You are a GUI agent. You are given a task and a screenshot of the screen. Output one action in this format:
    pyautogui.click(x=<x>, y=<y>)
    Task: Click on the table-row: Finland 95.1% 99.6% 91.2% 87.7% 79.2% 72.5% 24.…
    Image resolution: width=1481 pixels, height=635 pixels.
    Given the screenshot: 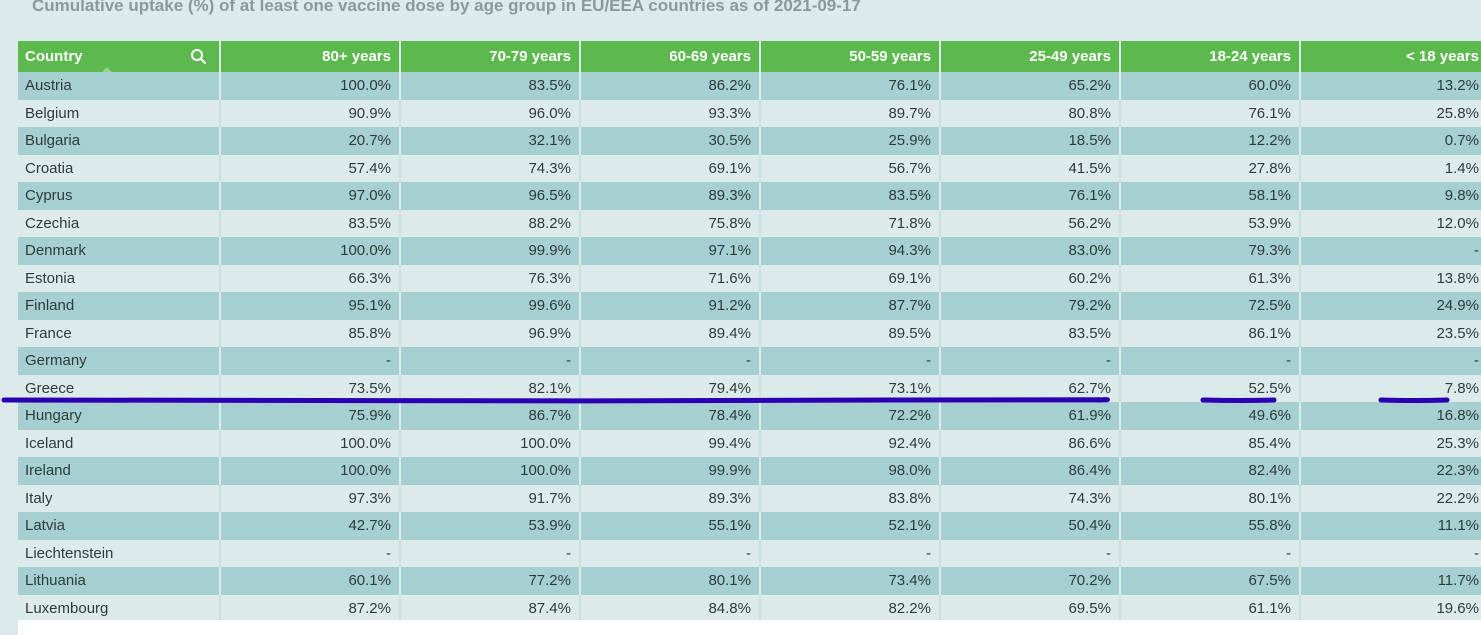 What is the action you would take?
    pyautogui.click(x=749, y=306)
    